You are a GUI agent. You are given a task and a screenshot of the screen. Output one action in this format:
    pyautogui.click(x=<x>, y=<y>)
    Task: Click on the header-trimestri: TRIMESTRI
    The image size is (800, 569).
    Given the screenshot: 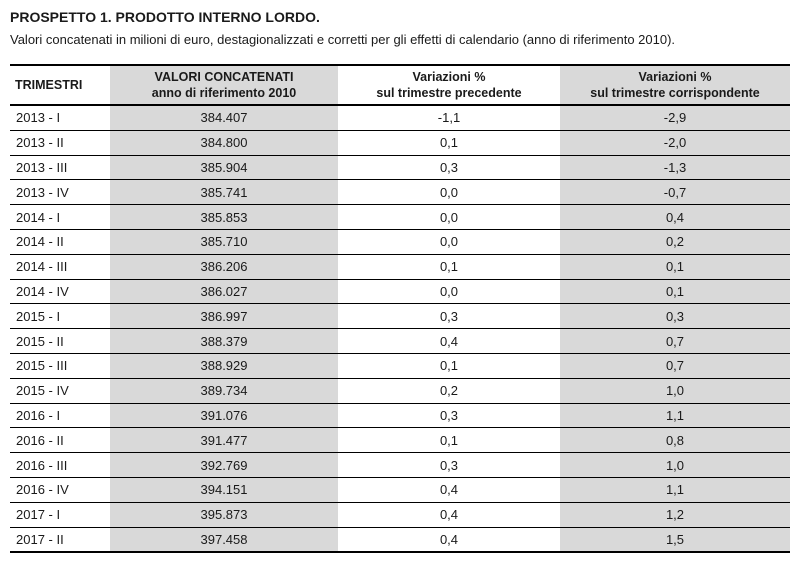 What is the action you would take?
    pyautogui.click(x=60, y=85)
    